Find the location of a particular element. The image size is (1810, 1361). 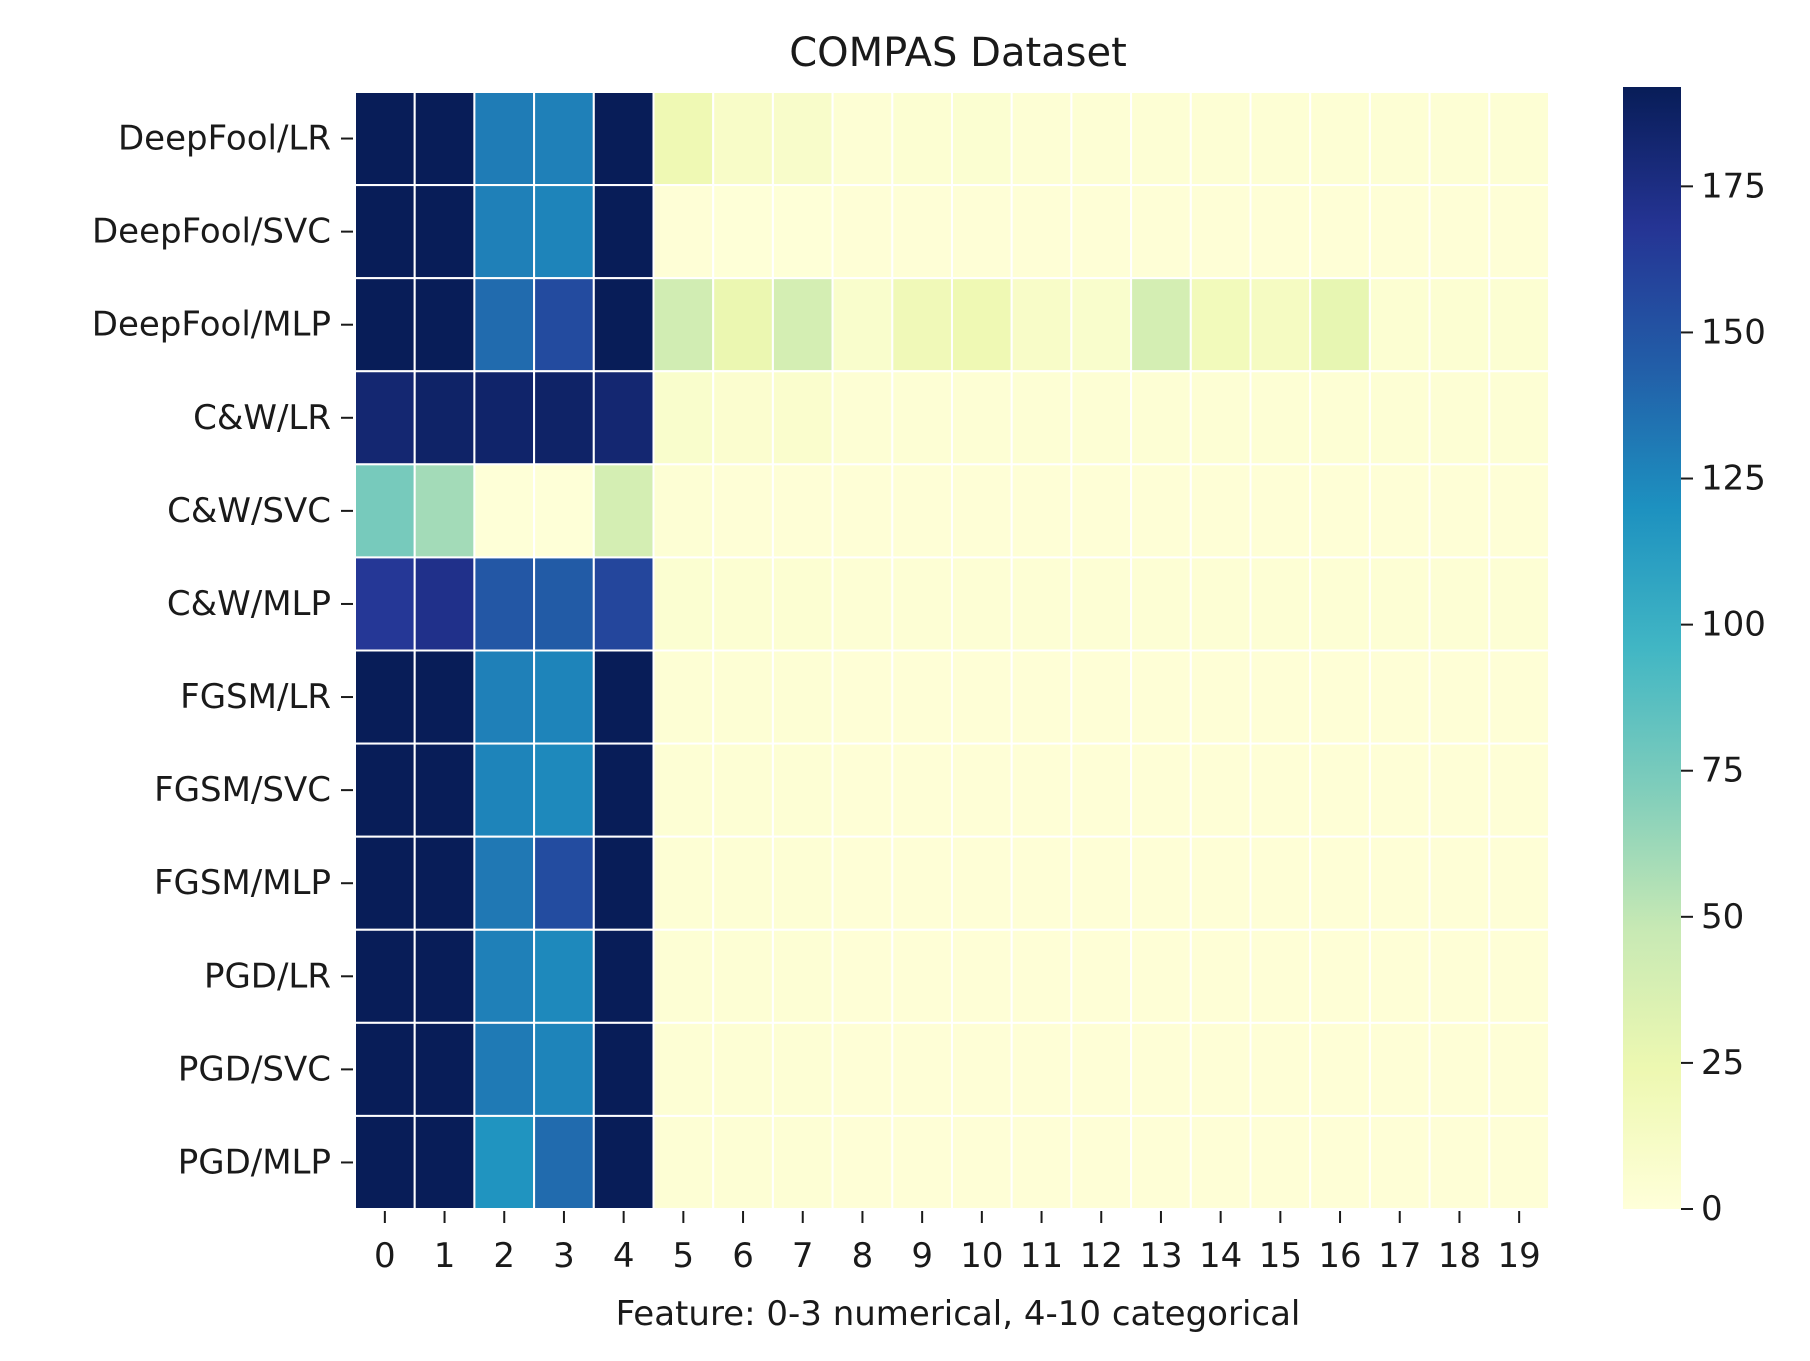

x-tick-label: 18 is located at coordinates (1459, 1256).